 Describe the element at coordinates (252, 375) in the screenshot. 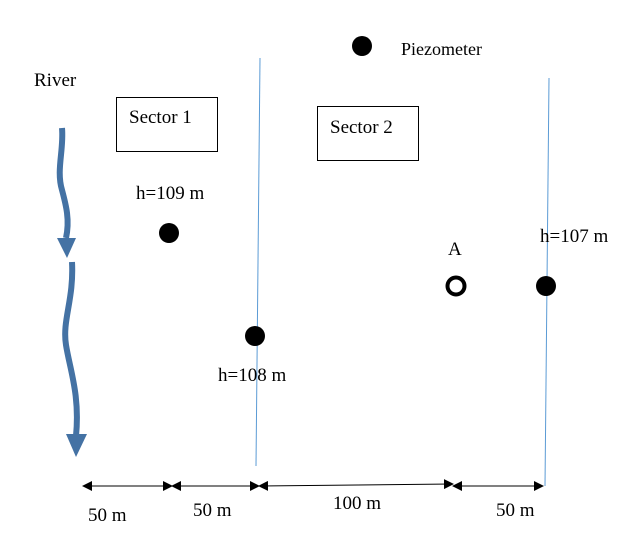

I see `piezometer-p2-head-label: h=108 m` at that location.